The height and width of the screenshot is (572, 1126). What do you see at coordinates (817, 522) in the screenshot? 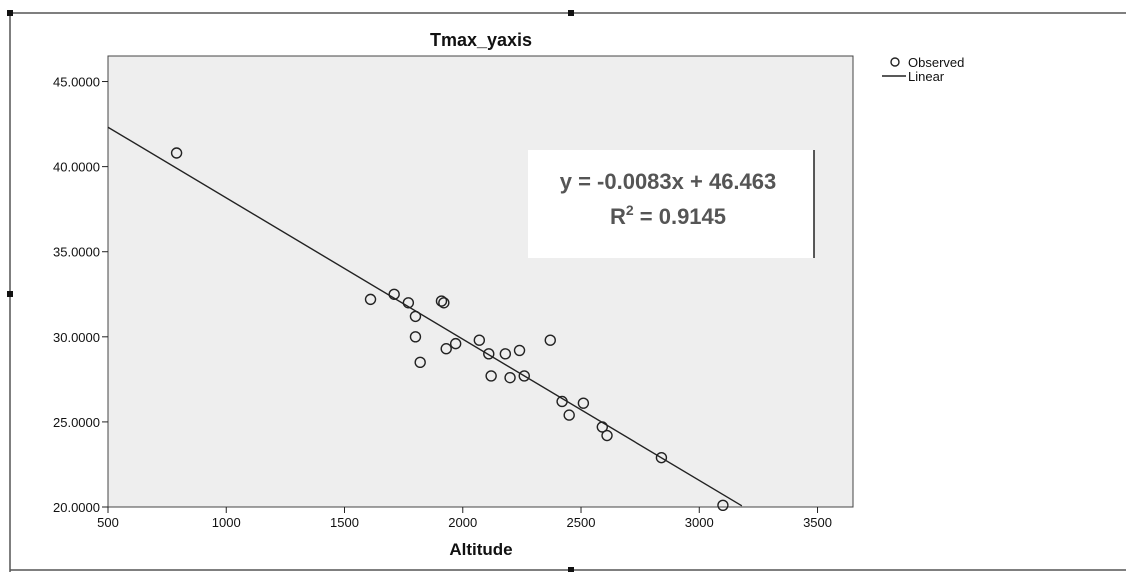
I see `x-tick-label: 3500` at bounding box center [817, 522].